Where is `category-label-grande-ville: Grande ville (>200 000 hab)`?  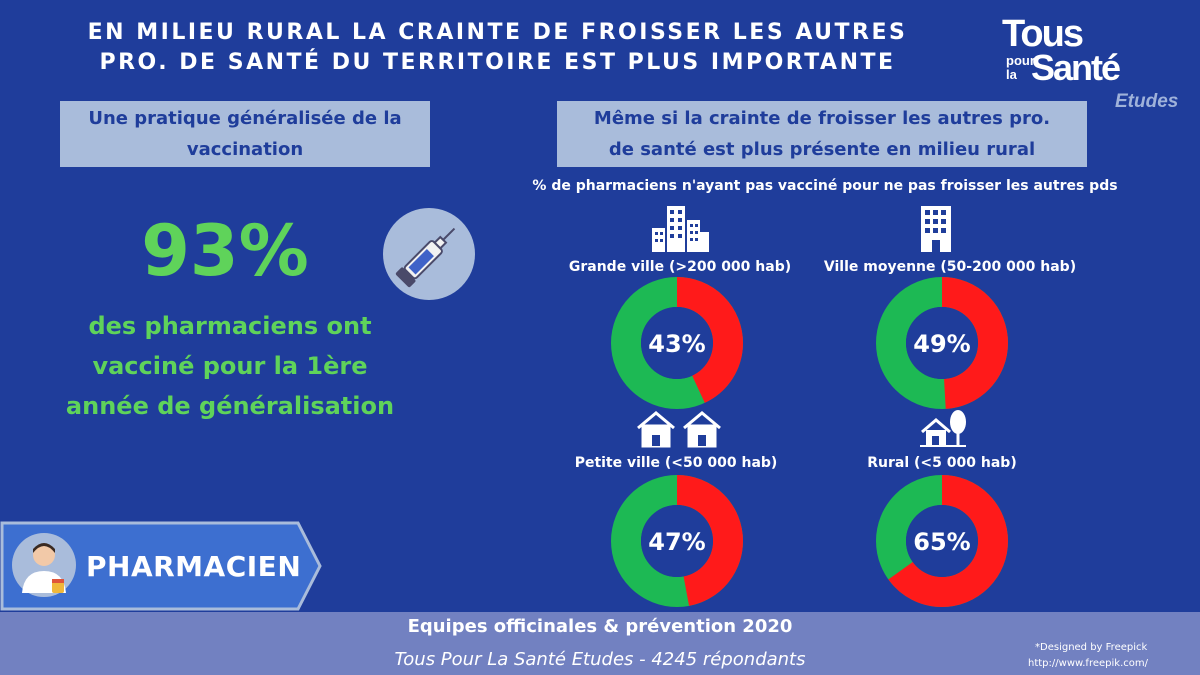
category-label-grande-ville: Grande ville (>200 000 hab) is located at coordinates (680, 267).